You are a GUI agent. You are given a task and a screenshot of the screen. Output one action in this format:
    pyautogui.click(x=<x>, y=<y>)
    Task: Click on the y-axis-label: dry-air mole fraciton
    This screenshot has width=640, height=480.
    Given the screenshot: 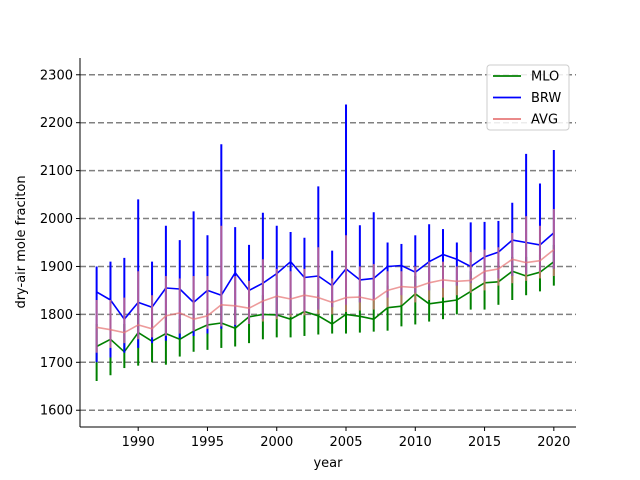 What is the action you would take?
    pyautogui.click(x=21, y=241)
    